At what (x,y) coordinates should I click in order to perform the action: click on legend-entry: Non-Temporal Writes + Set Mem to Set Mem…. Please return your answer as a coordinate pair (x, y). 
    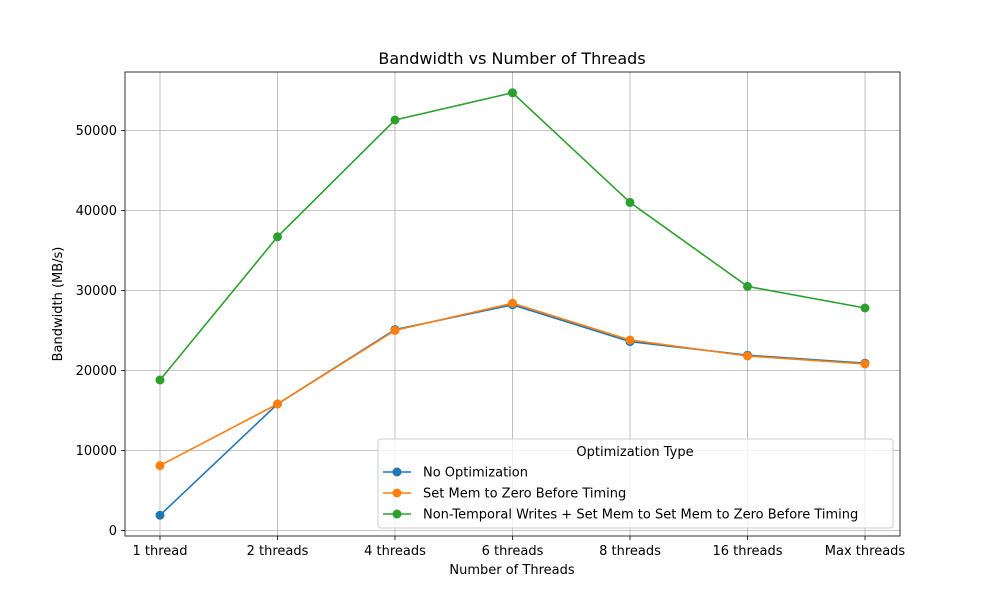
    Looking at the image, I should click on (620, 515).